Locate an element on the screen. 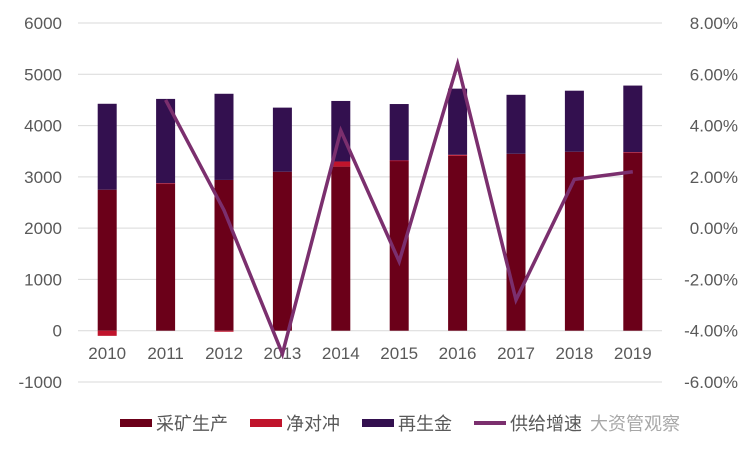 The width and height of the screenshot is (752, 452). y-tick-label: 2000 is located at coordinates (43, 228).